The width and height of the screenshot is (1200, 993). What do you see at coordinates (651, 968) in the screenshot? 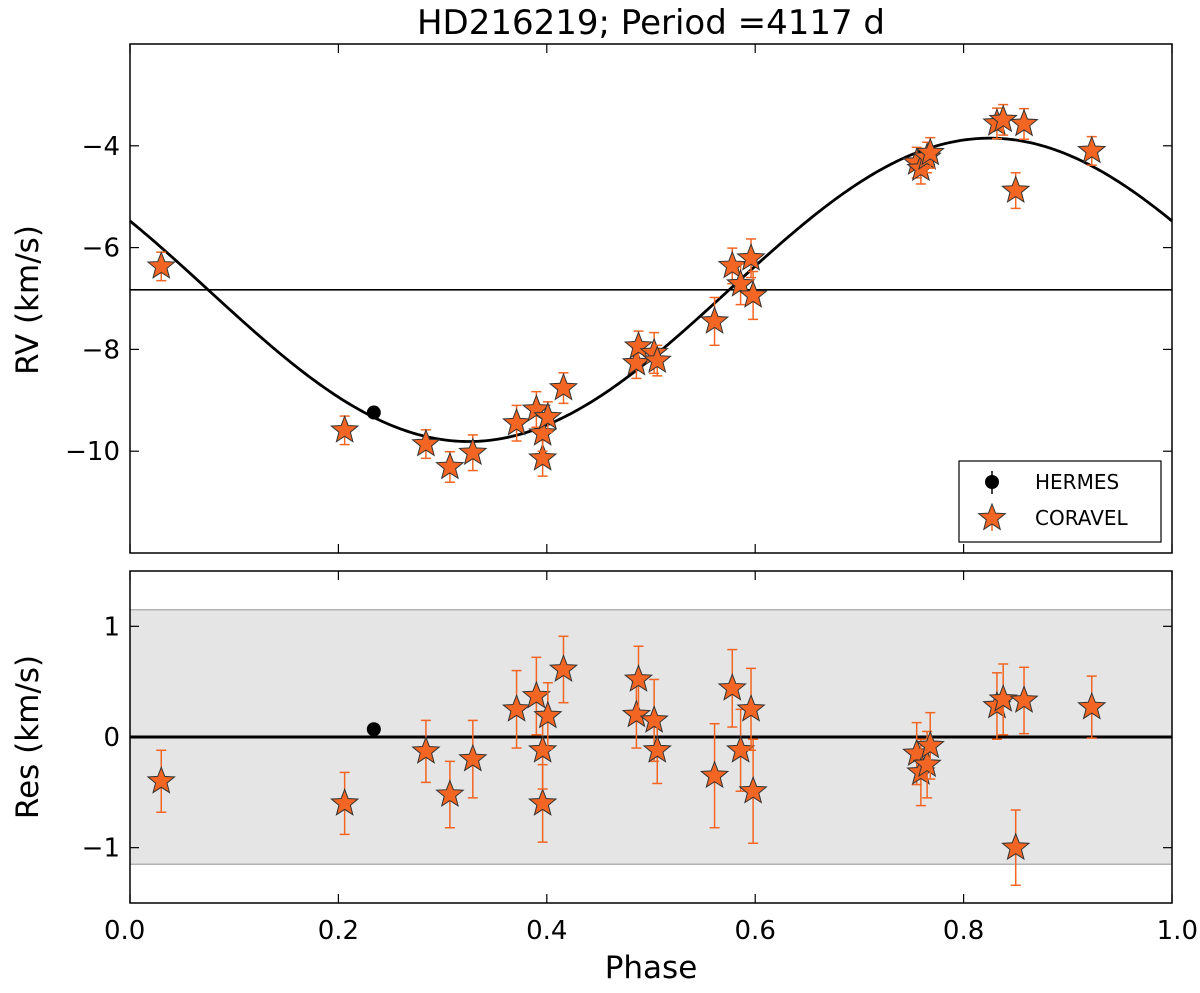
I see `x-axis-label: Phase` at bounding box center [651, 968].